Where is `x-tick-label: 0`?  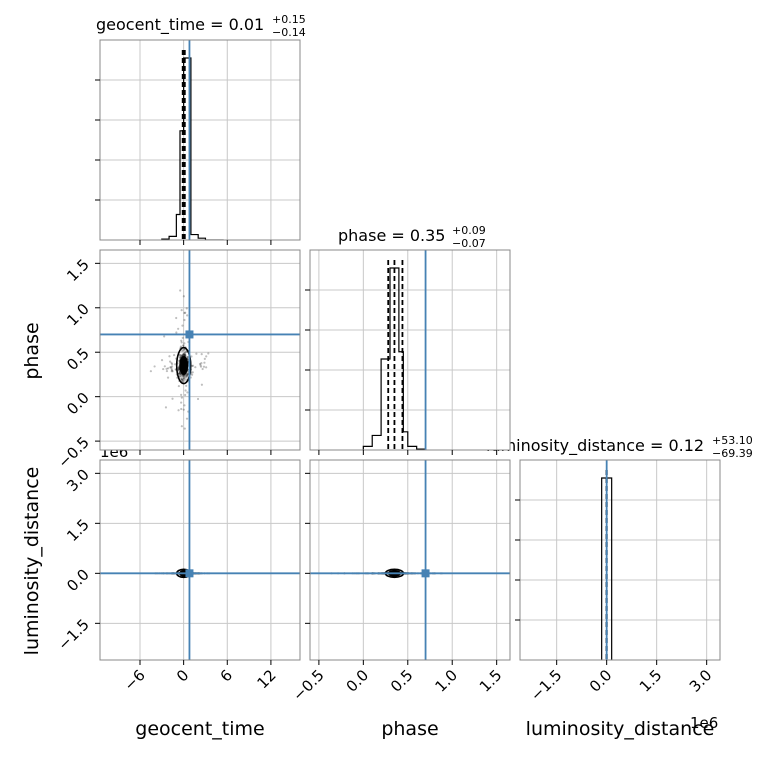
x-tick-label: 0 is located at coordinates (182, 675).